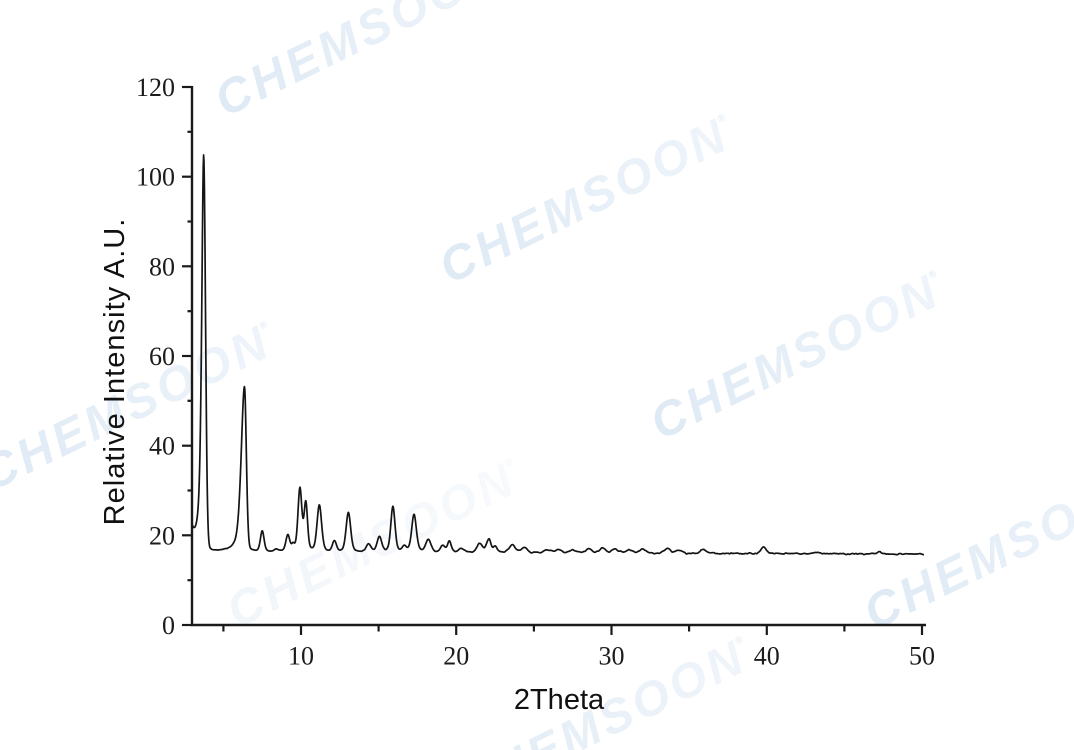 This screenshot has width=1074, height=750. Describe the element at coordinates (559, 700) in the screenshot. I see `svg-text: 2Theta` at that location.